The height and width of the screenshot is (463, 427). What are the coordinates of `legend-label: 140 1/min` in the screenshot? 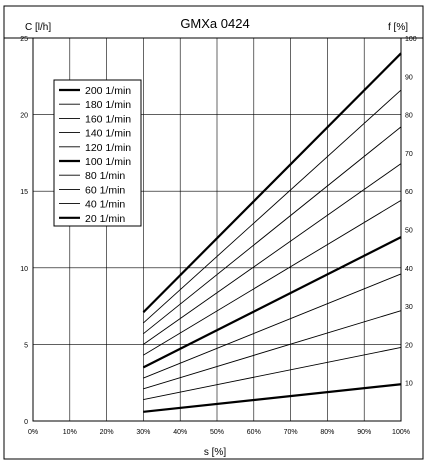 It's located at (108, 134).